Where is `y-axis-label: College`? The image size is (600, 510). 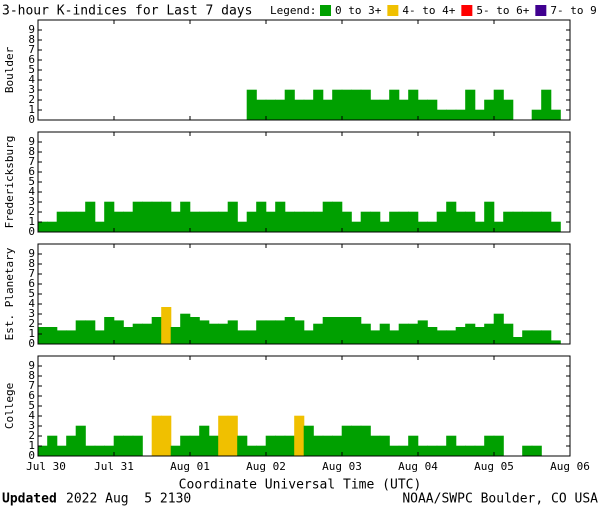 y-axis-label: College is located at coordinates (9, 406).